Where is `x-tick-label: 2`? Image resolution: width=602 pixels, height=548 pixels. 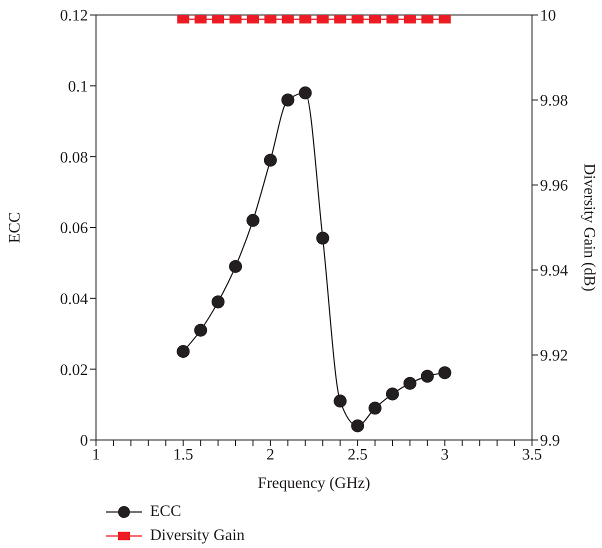
x-tick-label: 2 is located at coordinates (270, 455).